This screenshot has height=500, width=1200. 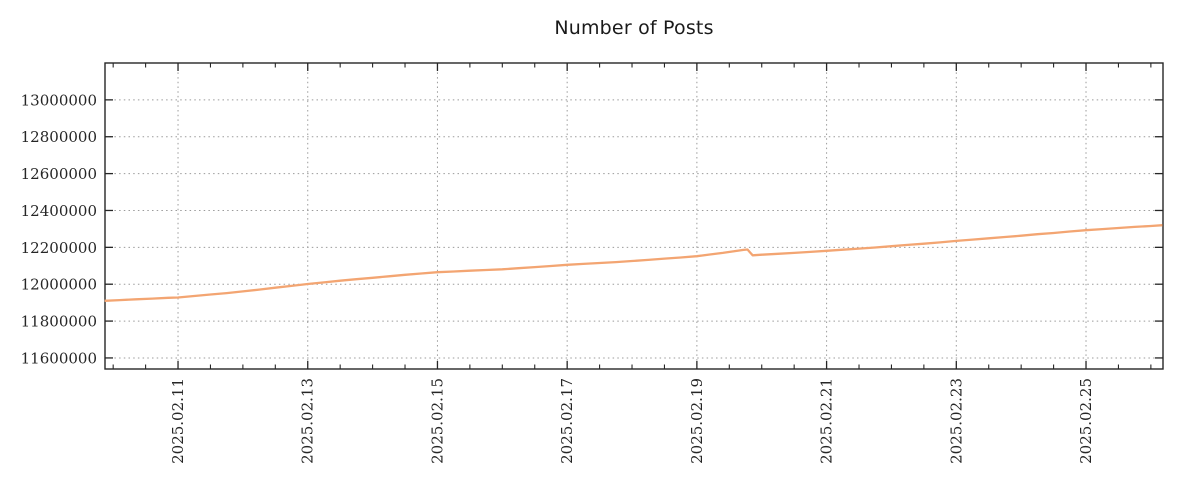 What do you see at coordinates (697, 421) in the screenshot?
I see `x-tick-label: 2025.02.19` at bounding box center [697, 421].